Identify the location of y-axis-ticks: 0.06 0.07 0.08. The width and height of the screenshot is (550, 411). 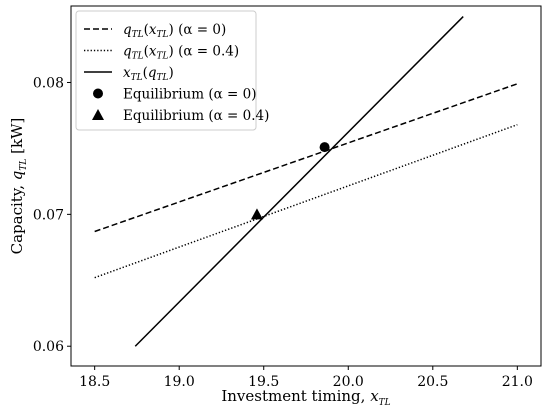
(52, 215).